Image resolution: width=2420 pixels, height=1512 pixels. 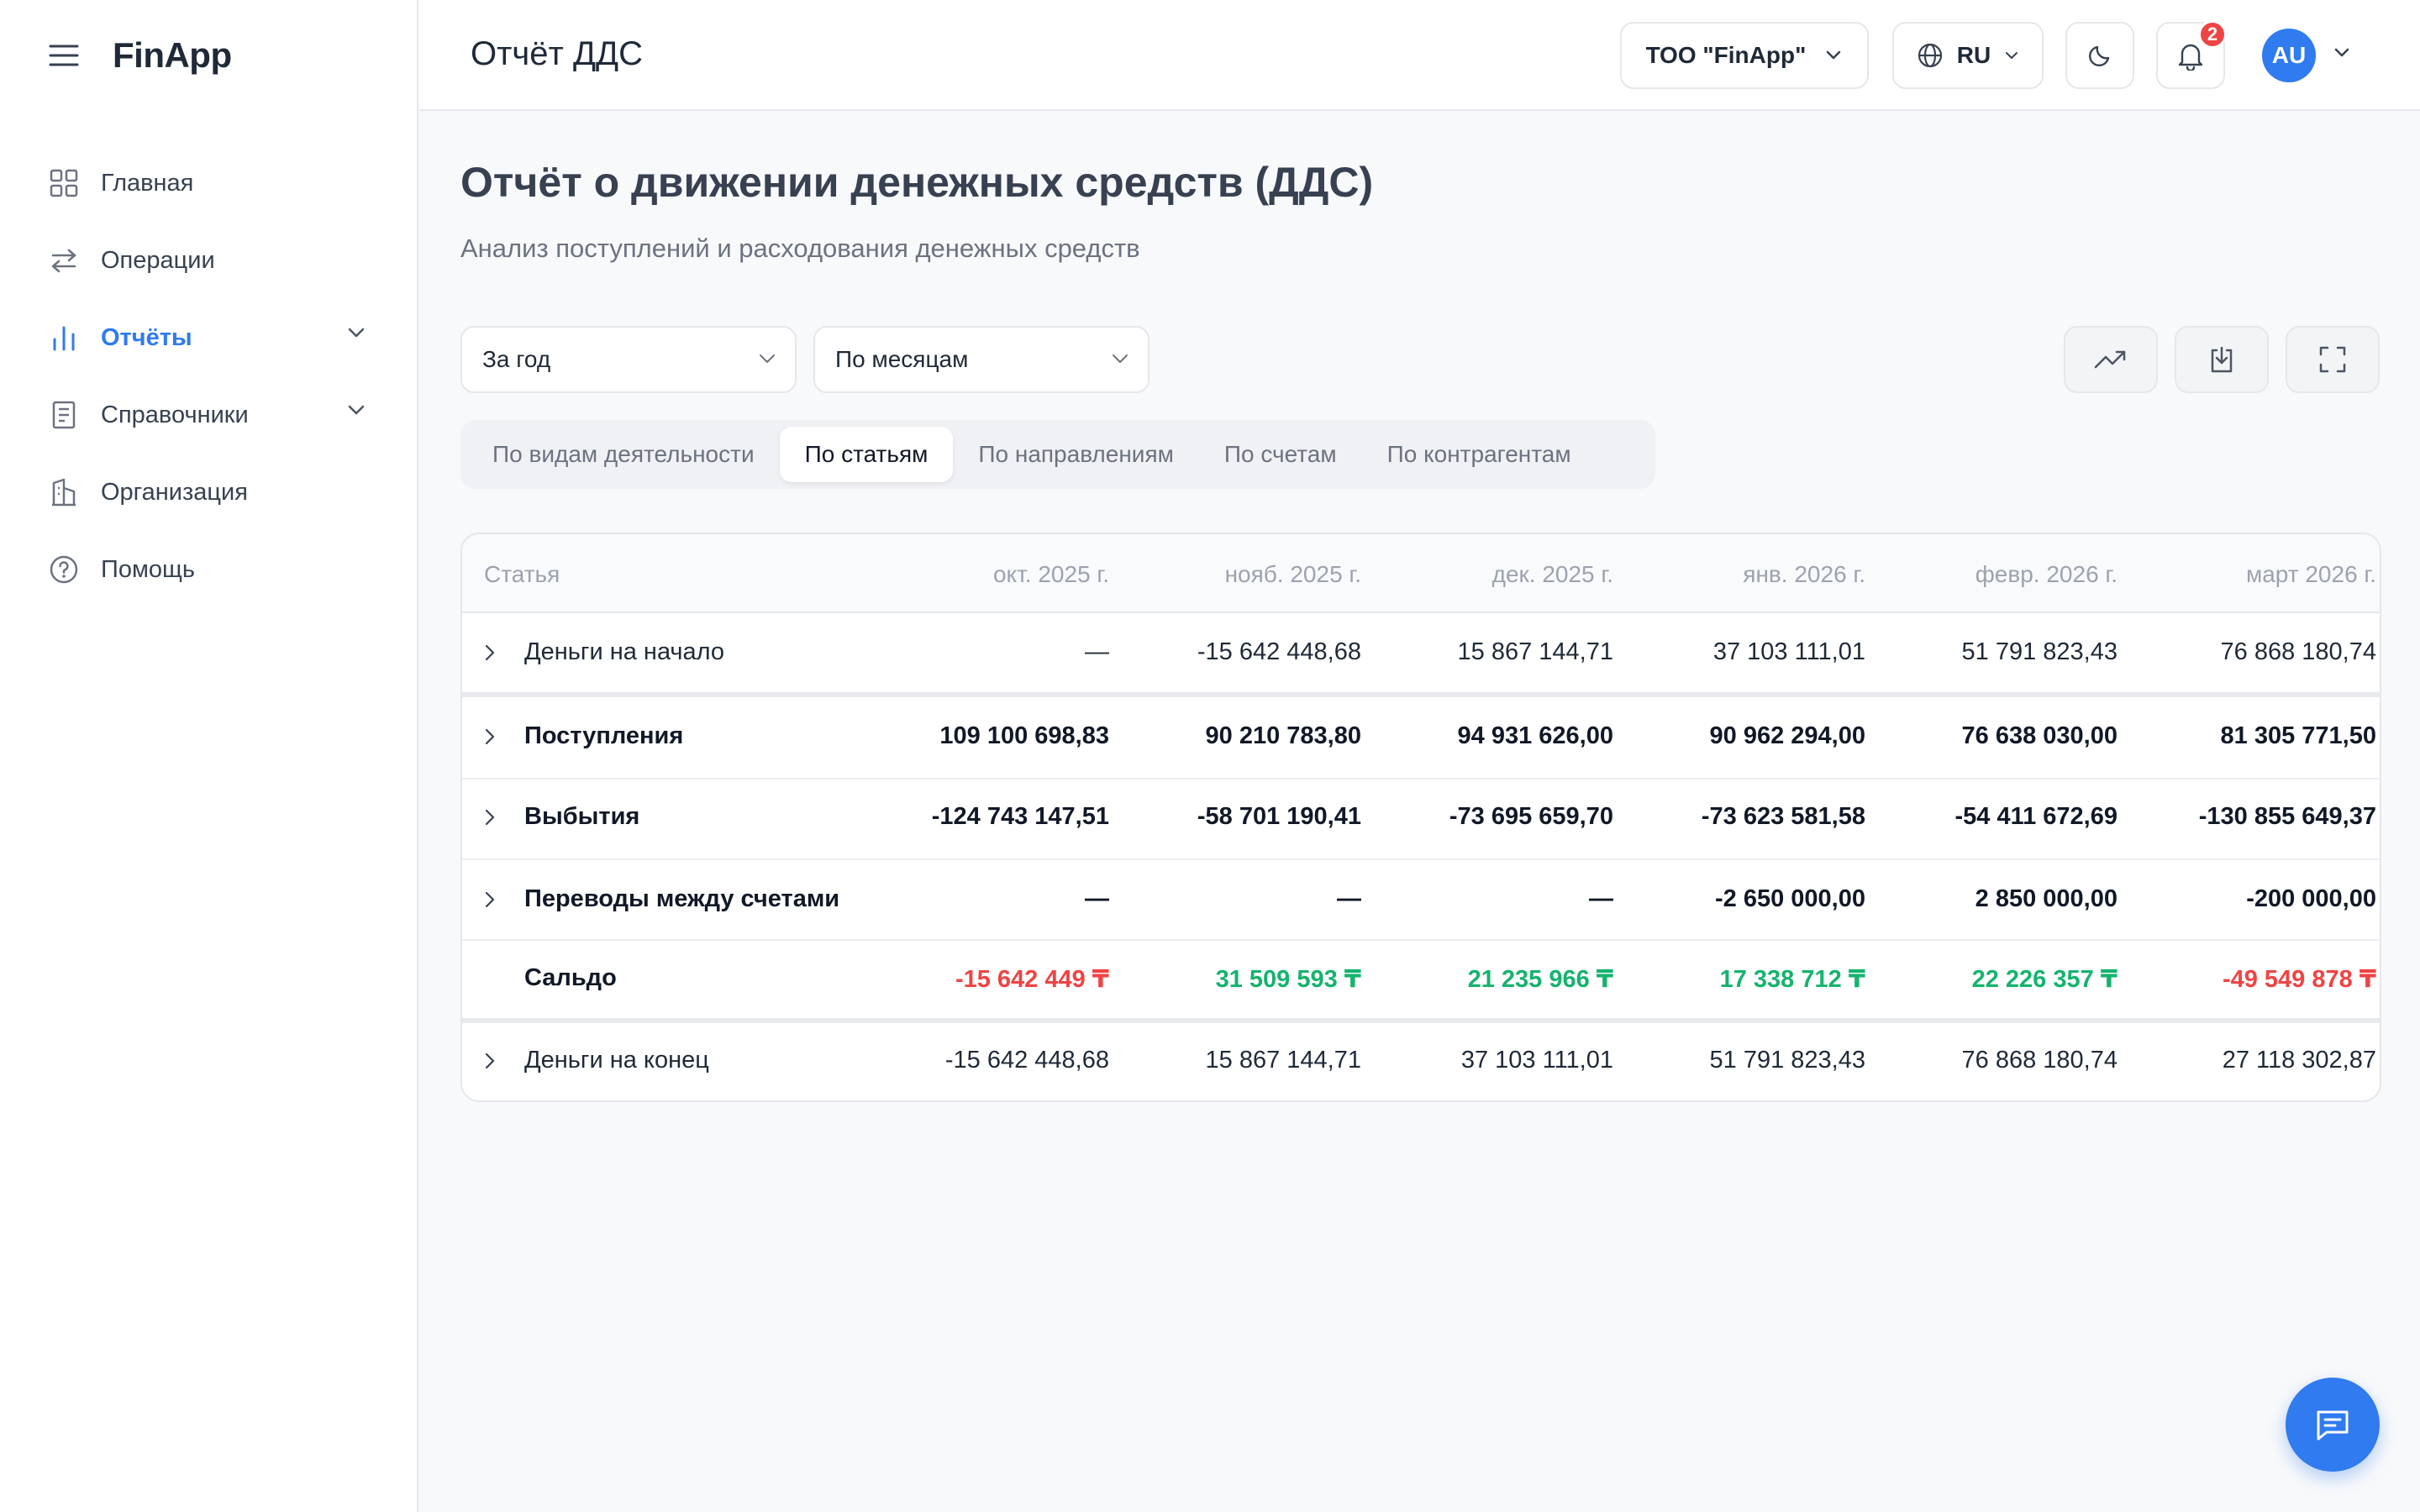 What do you see at coordinates (682, 898) in the screenshot?
I see `row-label-text: Переводы между счетами` at bounding box center [682, 898].